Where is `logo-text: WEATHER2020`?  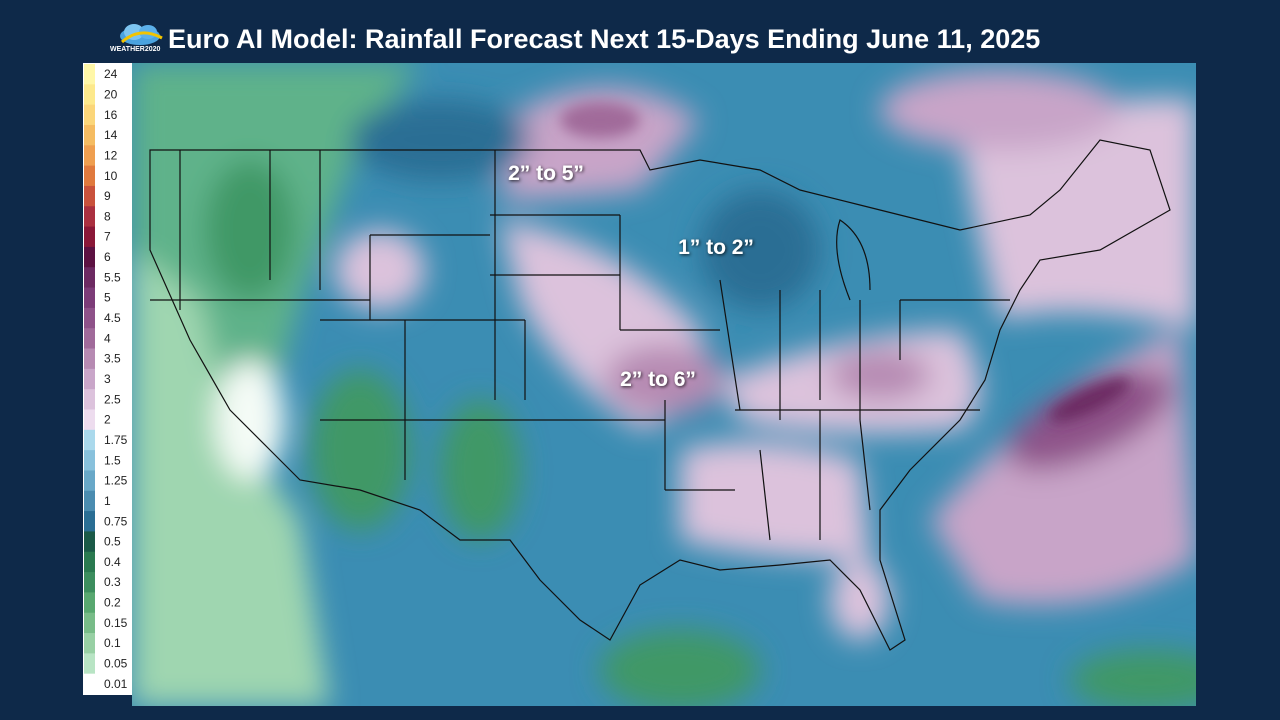 logo-text: WEATHER2020 is located at coordinates (135, 49).